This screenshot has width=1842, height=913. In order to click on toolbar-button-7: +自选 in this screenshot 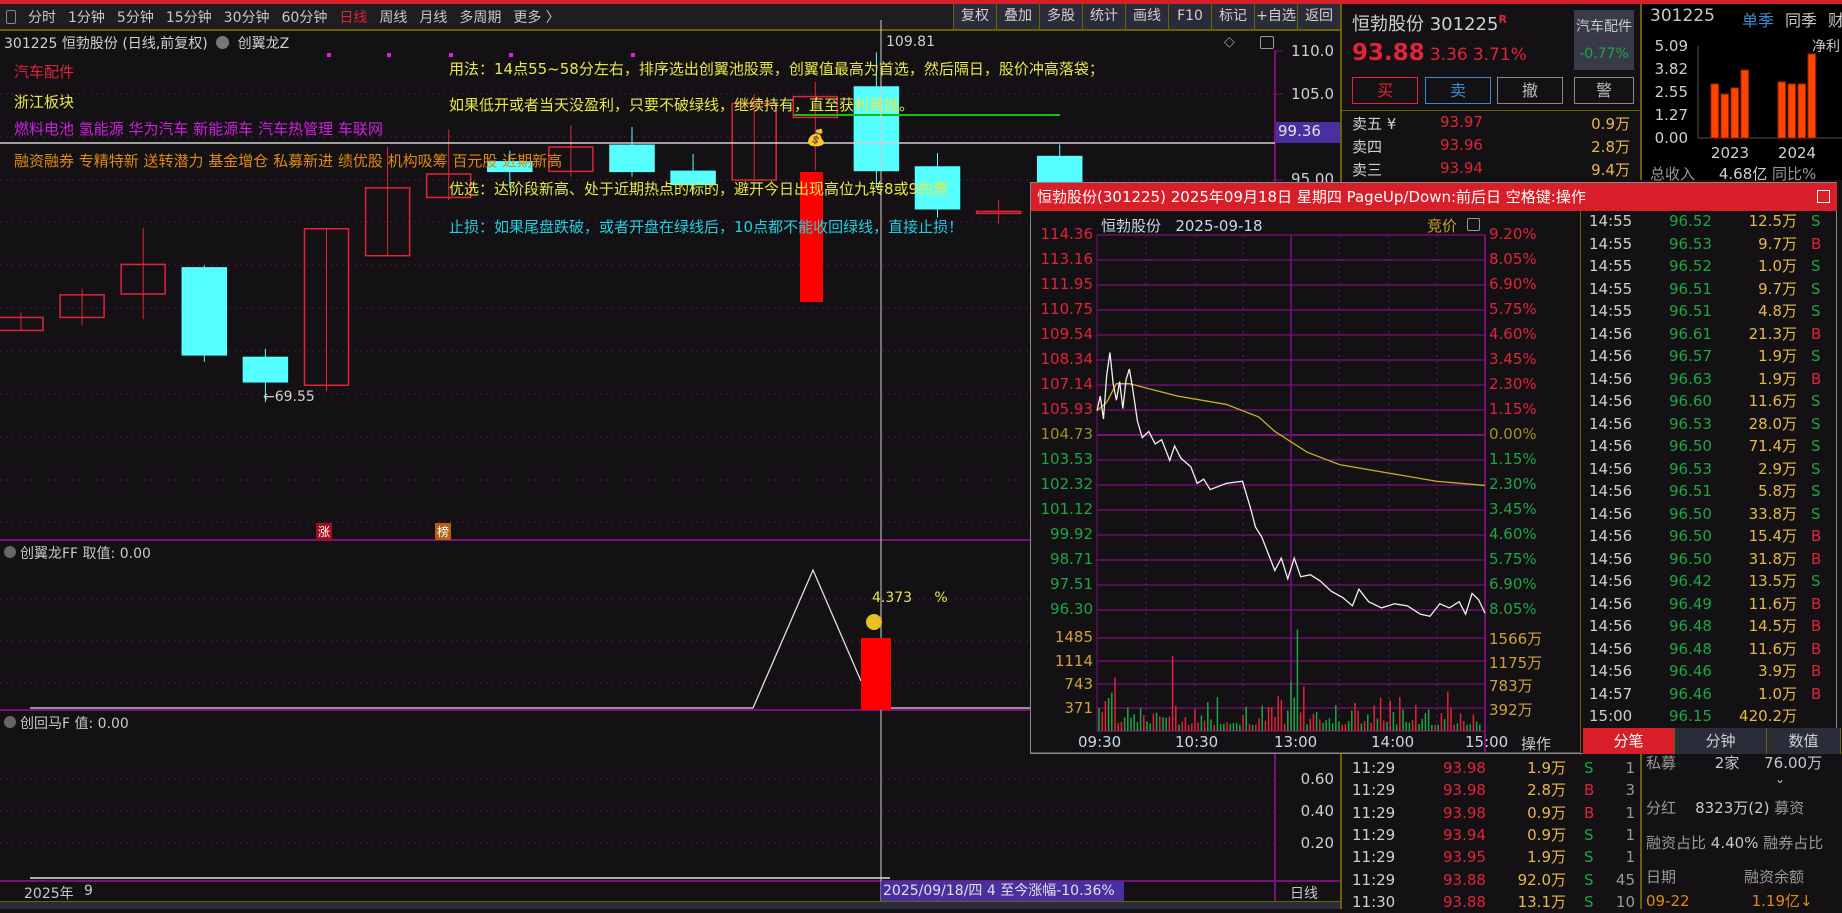, I will do `click(1275, 16)`.